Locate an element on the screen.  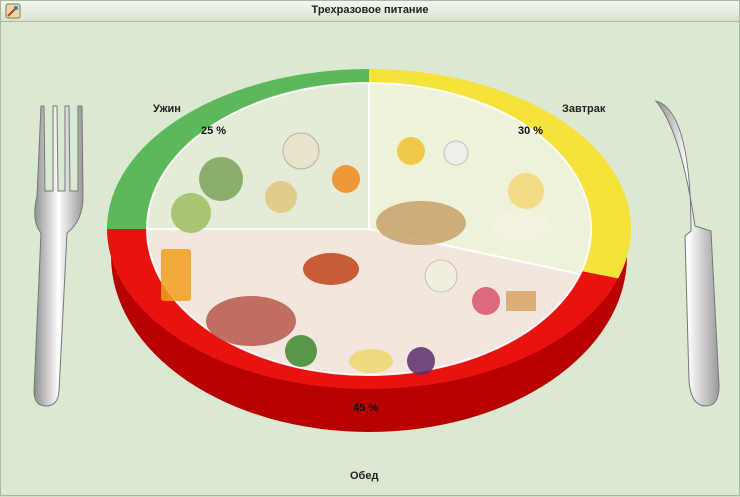
label-dinner: Ужин is located at coordinates (167, 109).